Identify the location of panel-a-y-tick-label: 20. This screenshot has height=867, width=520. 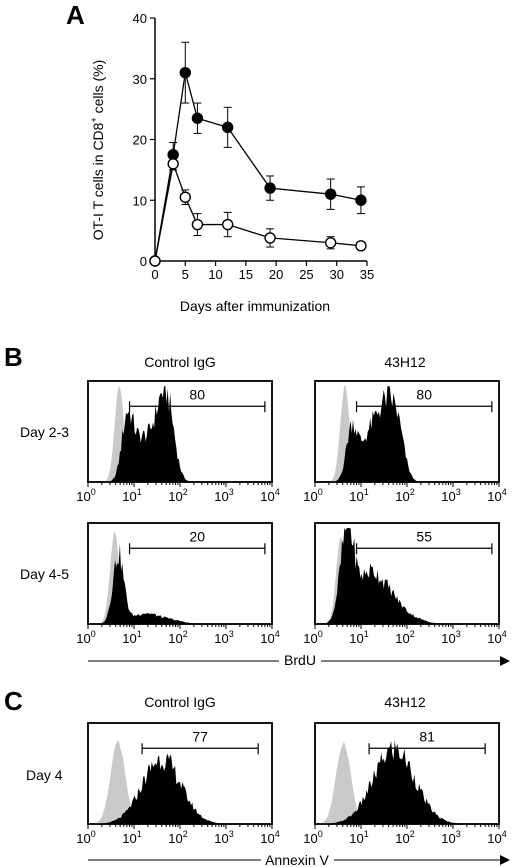
(140, 140).